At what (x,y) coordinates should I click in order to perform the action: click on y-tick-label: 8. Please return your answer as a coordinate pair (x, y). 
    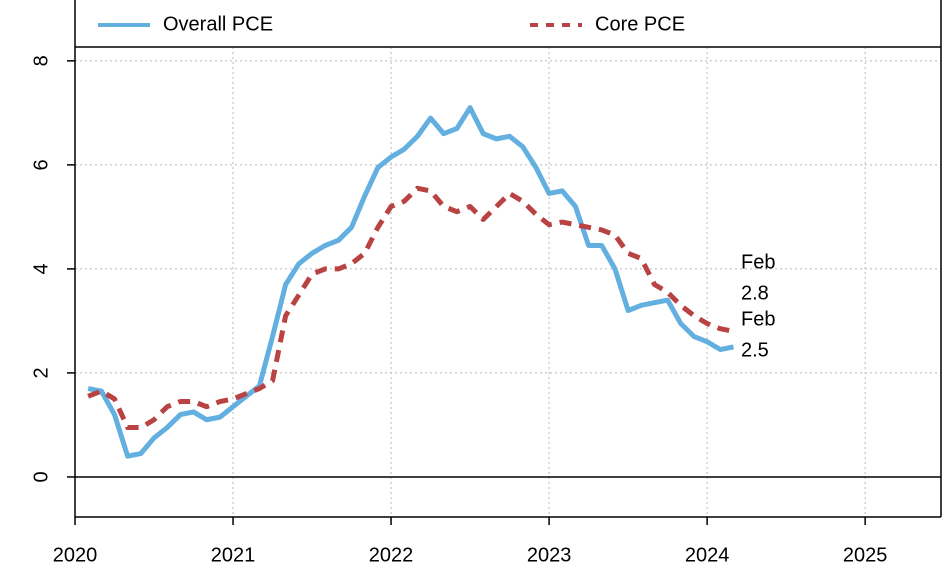
    Looking at the image, I should click on (41, 60).